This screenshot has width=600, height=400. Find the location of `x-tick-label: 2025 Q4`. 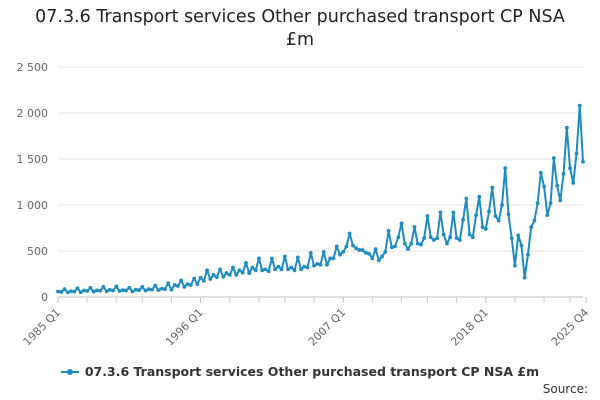

x-tick-label: 2025 Q4 is located at coordinates (570, 327).